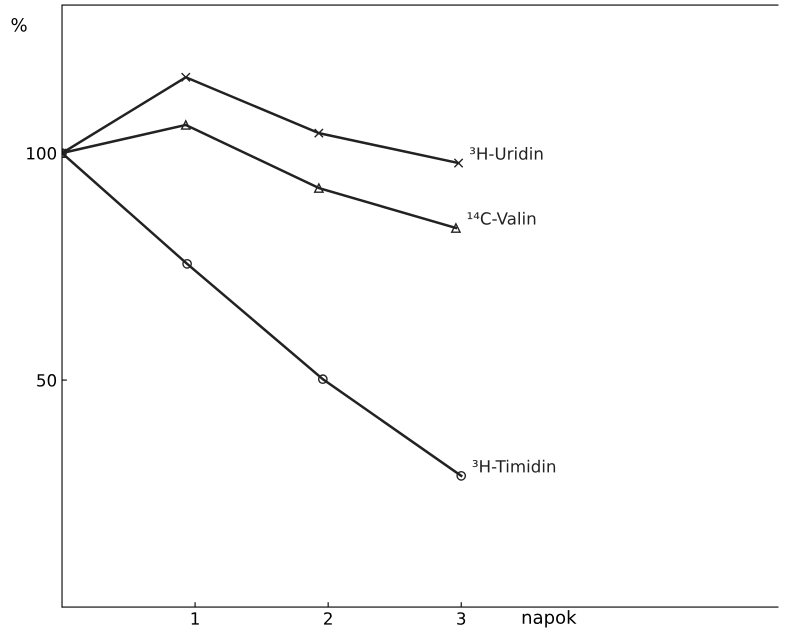 The image size is (785, 637). I want to click on series-label: ³H-Timidin, so click(514, 466).